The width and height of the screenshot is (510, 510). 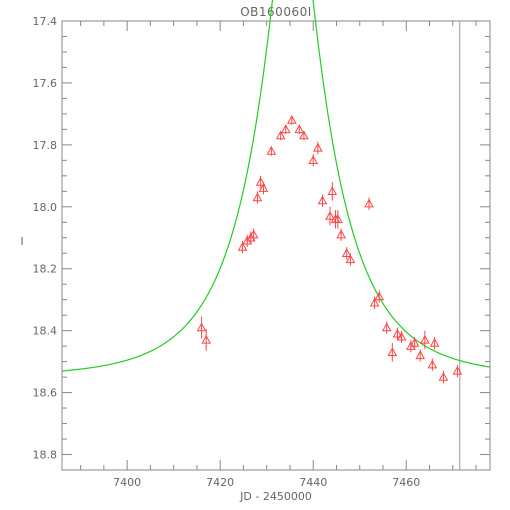 What do you see at coordinates (127, 482) in the screenshot?
I see `x-tick-label: 7400` at bounding box center [127, 482].